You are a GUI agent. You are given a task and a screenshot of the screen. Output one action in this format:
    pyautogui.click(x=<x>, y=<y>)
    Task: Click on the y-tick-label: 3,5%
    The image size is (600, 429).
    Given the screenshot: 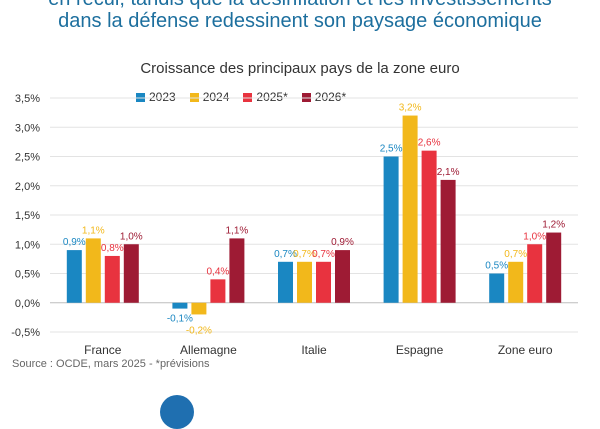 What is the action you would take?
    pyautogui.click(x=27, y=99)
    